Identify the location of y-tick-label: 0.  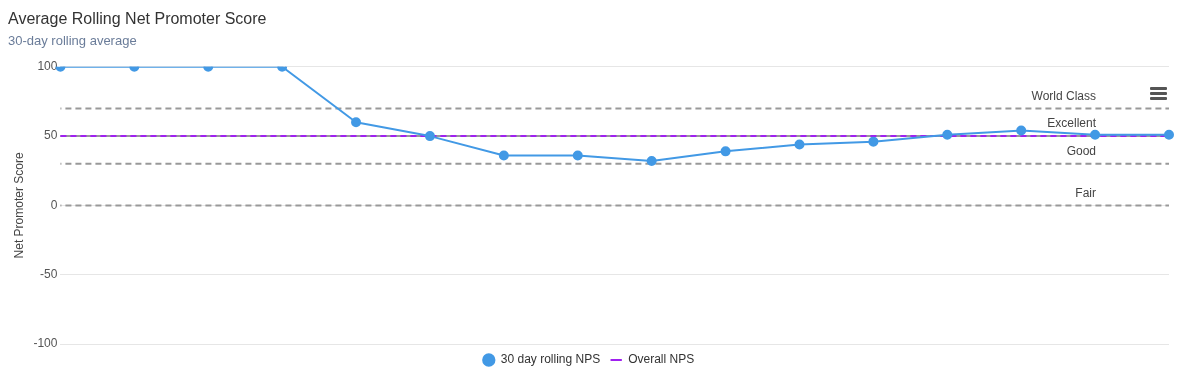
(54, 204).